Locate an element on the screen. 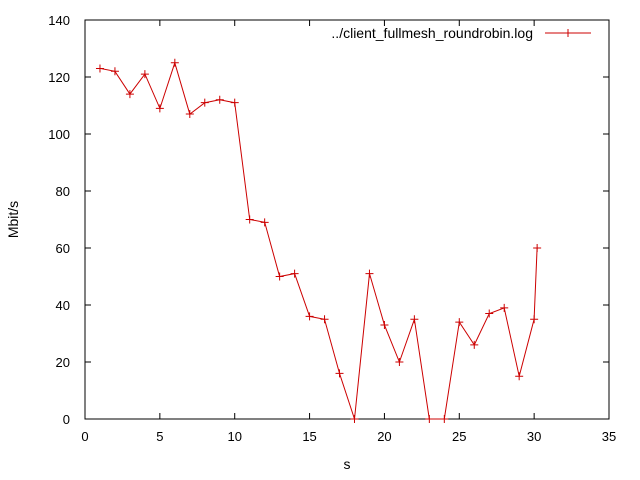 The image size is (640, 480). y-axis-label: Mbit/s is located at coordinates (13, 219).